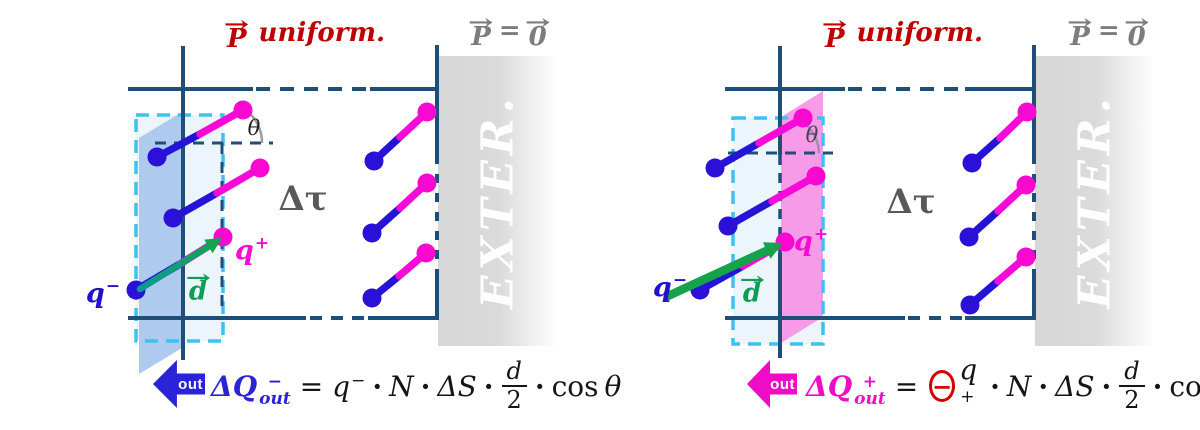 This screenshot has height=430, width=1200. I want to click on q-plus-label-right: q +, so click(811, 241).